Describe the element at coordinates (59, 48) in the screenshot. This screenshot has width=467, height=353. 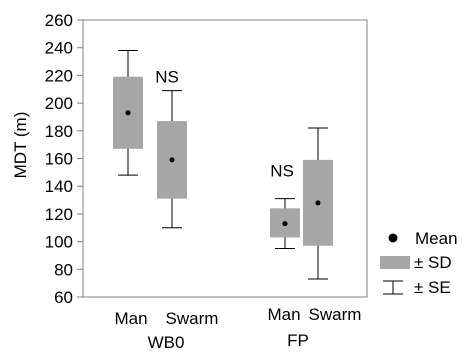
I see `y-tick-label: 240` at that location.